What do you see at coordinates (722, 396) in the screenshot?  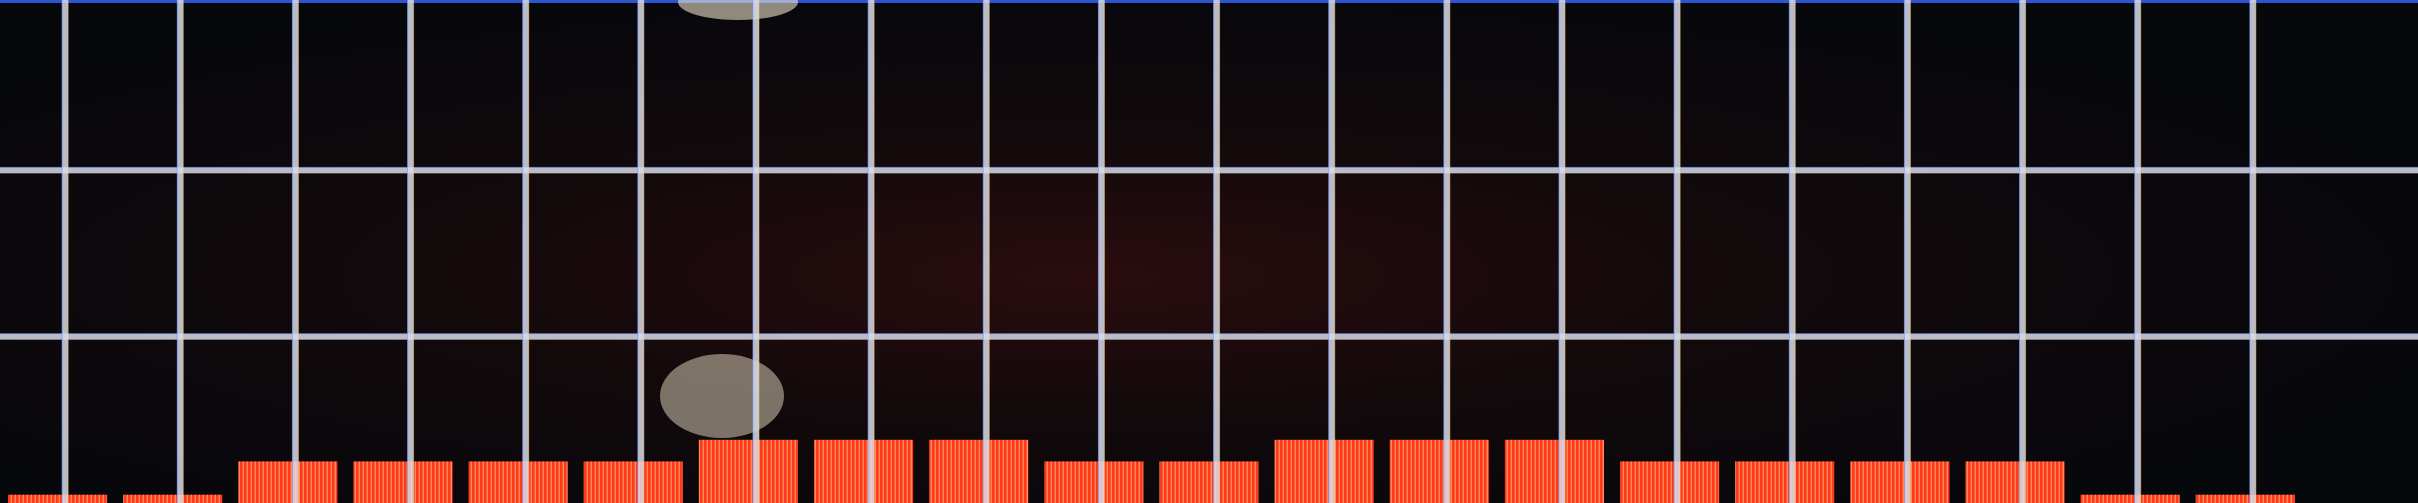 I see `glare-bottom` at bounding box center [722, 396].